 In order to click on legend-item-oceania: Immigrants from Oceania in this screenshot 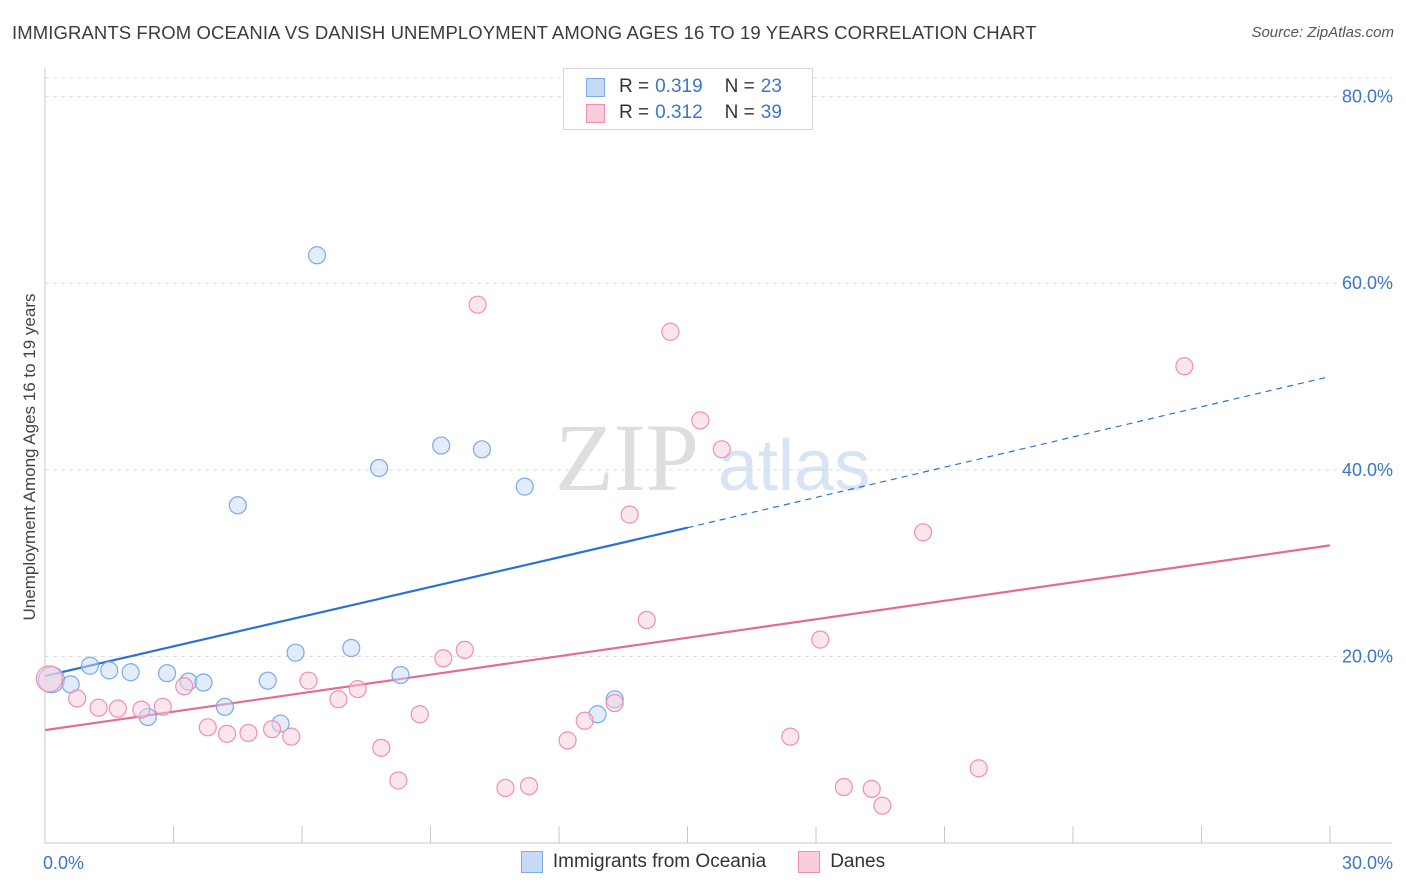, I will do `click(643, 862)`.